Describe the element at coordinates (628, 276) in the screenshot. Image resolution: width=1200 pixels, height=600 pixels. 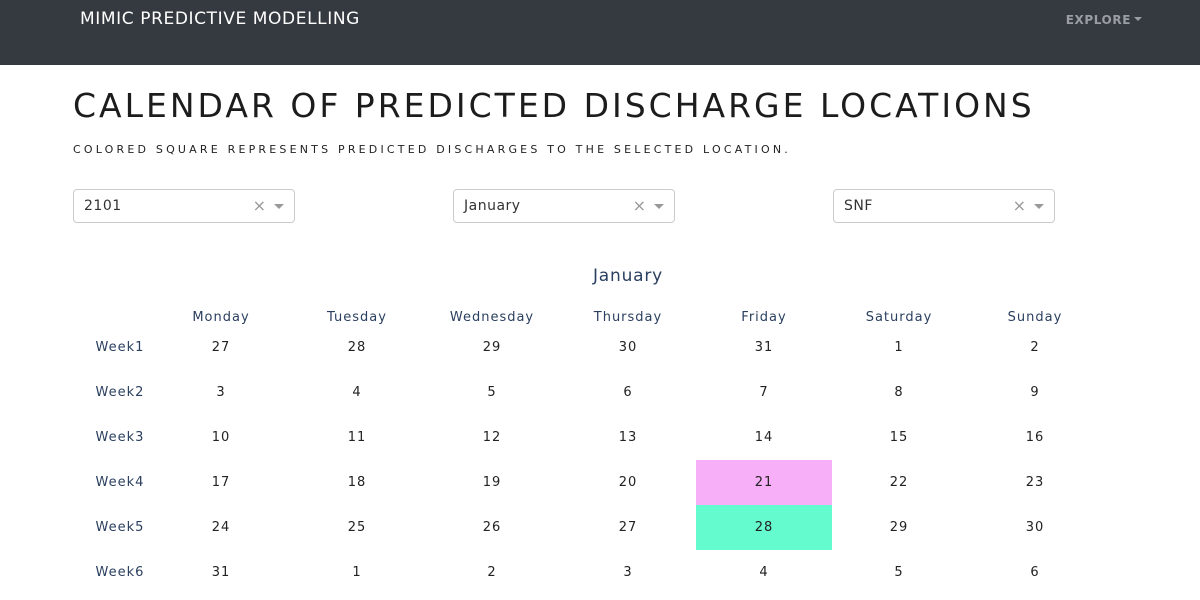
I see `calendar-month-title: January` at that location.